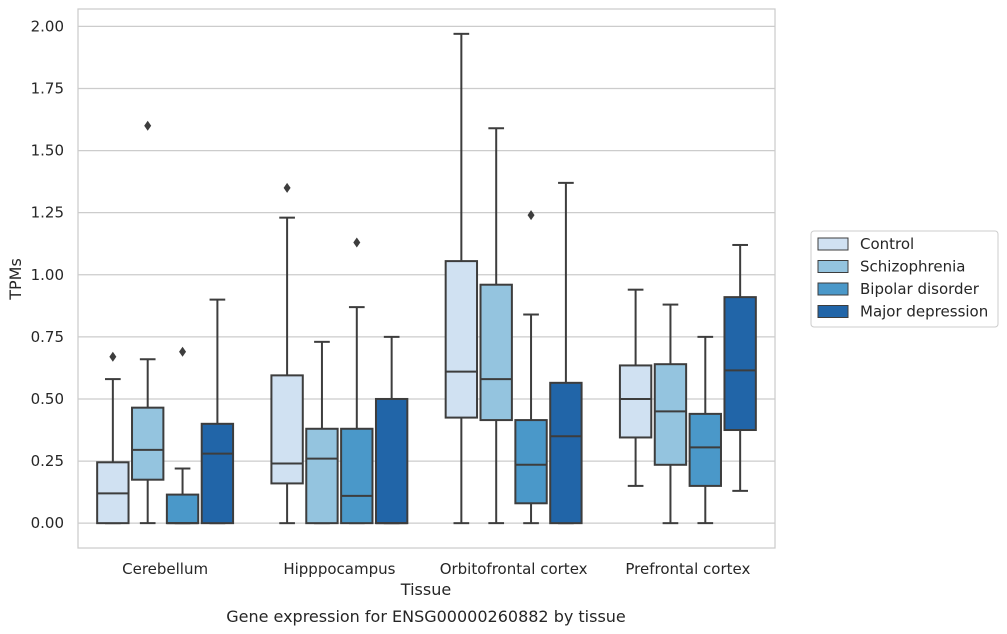 The width and height of the screenshot is (1007, 634). Describe the element at coordinates (47, 461) in the screenshot. I see `y-tick-label: 0.25` at that location.